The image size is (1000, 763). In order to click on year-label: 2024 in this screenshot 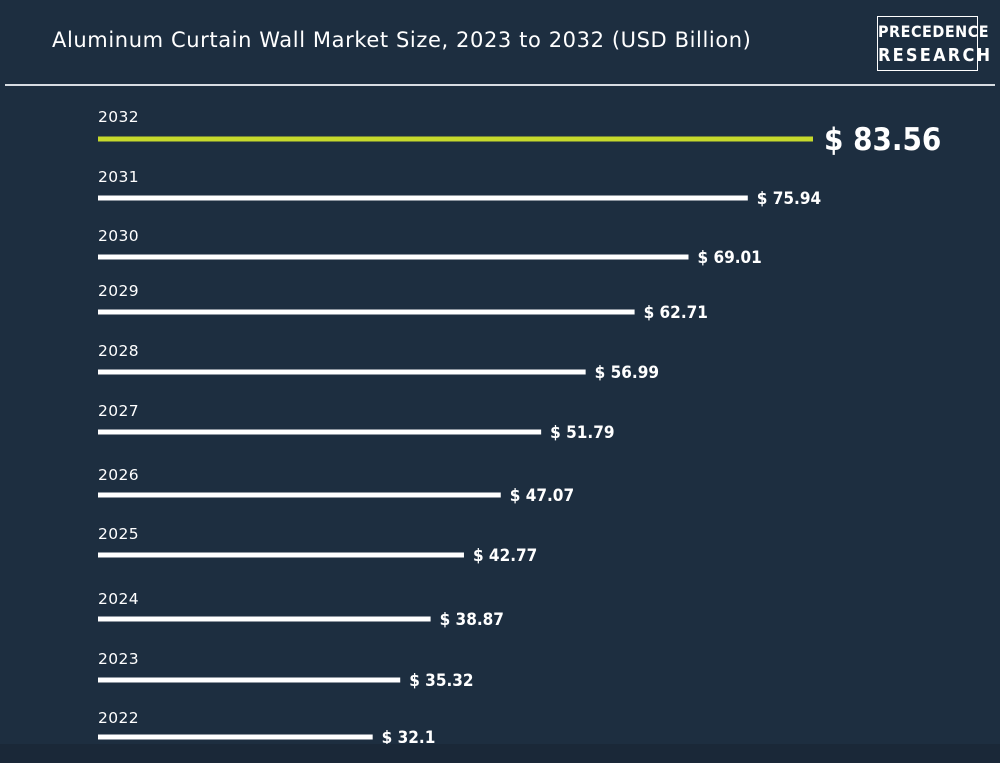, I will do `click(118, 599)`.